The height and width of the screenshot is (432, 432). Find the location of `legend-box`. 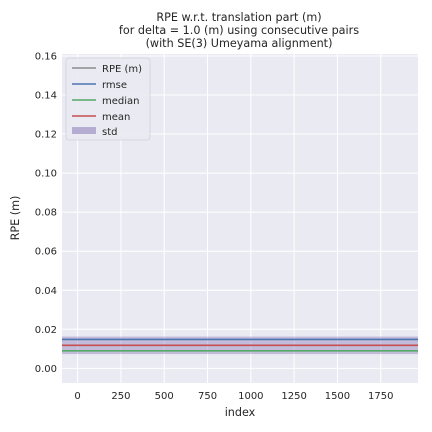

legend-box is located at coordinates (108, 99).